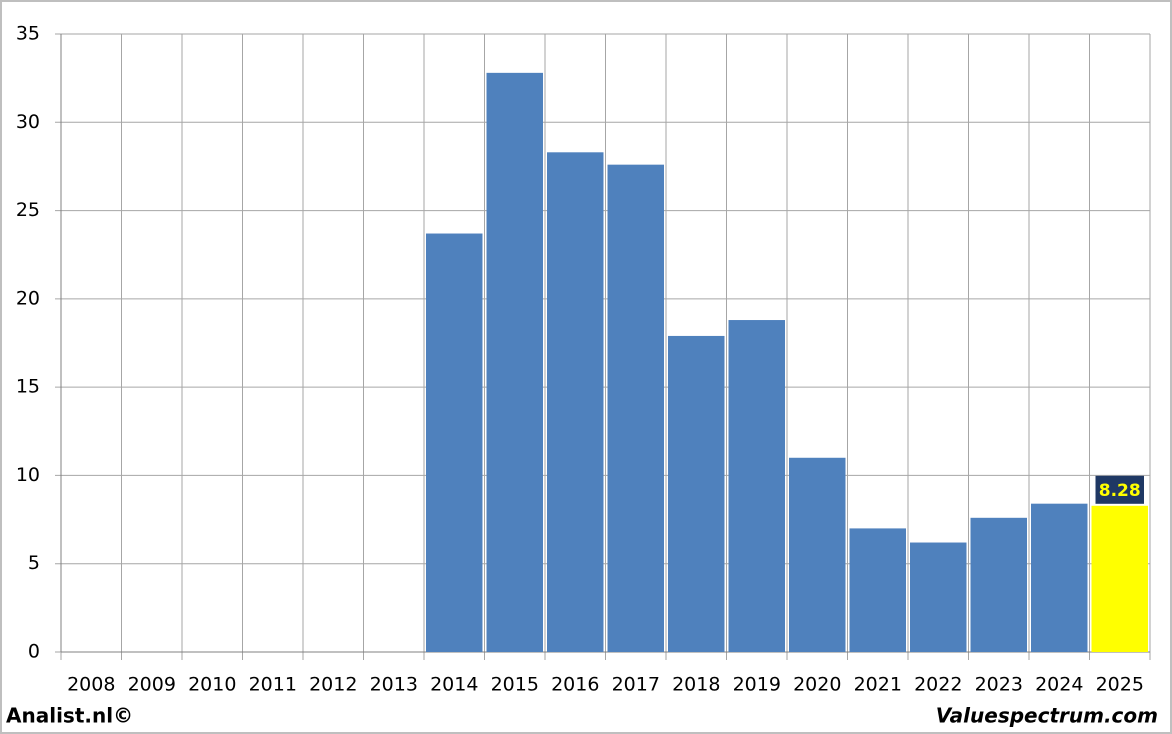 The width and height of the screenshot is (1172, 734). Describe the element at coordinates (696, 685) in the screenshot. I see `x-tick-label: 2018` at that location.